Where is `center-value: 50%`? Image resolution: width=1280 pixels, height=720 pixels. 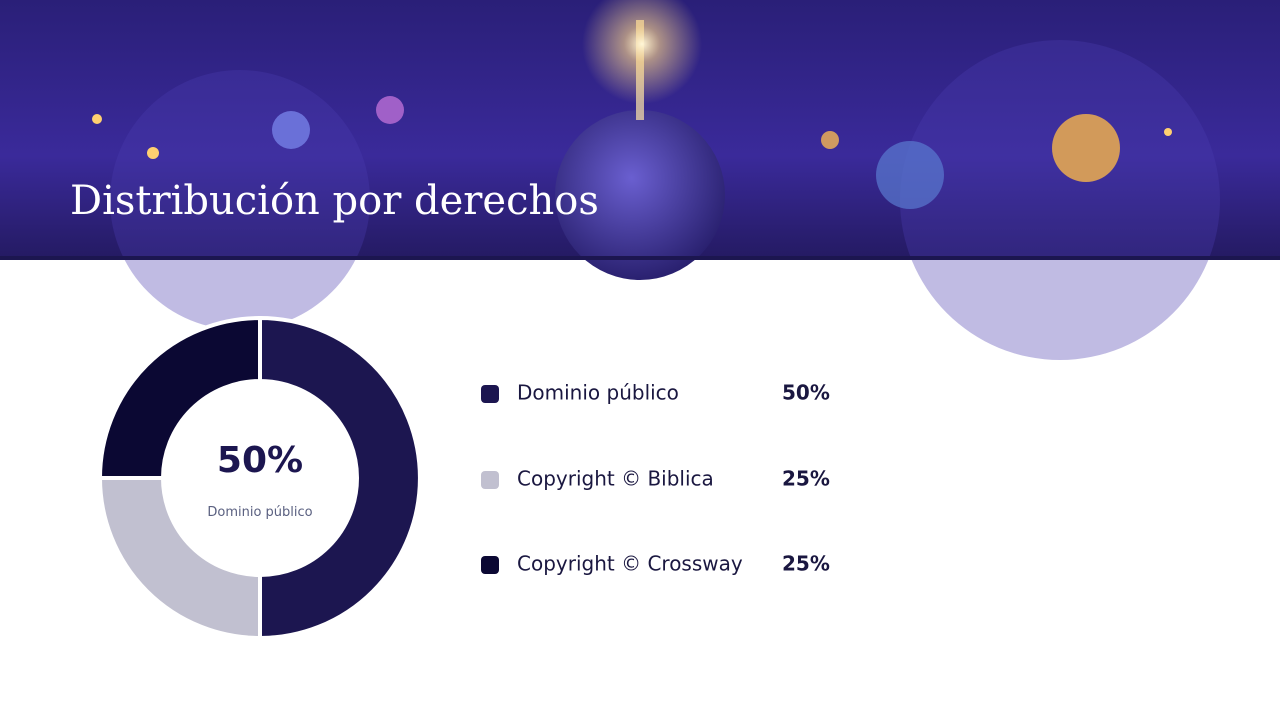
center-value: 50% is located at coordinates (260, 460).